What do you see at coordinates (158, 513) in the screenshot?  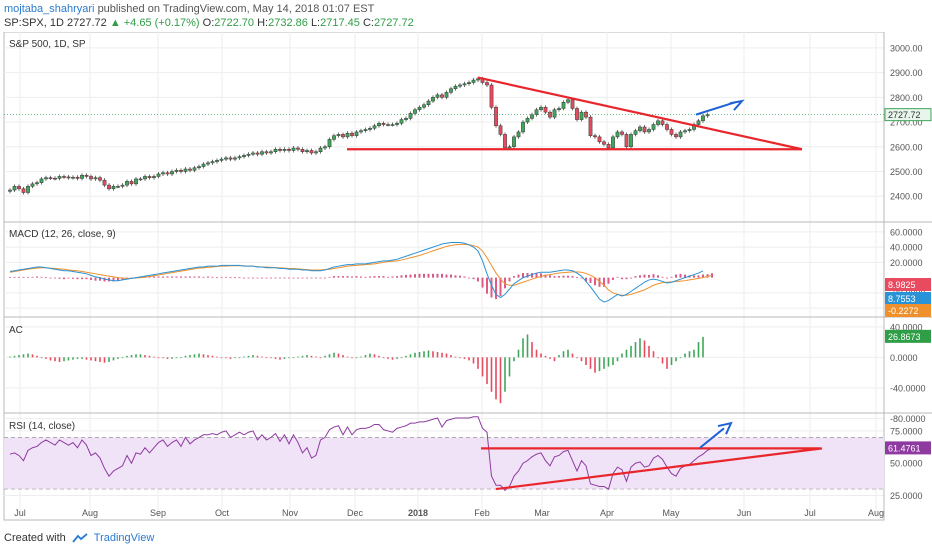 I see `x-tick-label: Sep` at bounding box center [158, 513].